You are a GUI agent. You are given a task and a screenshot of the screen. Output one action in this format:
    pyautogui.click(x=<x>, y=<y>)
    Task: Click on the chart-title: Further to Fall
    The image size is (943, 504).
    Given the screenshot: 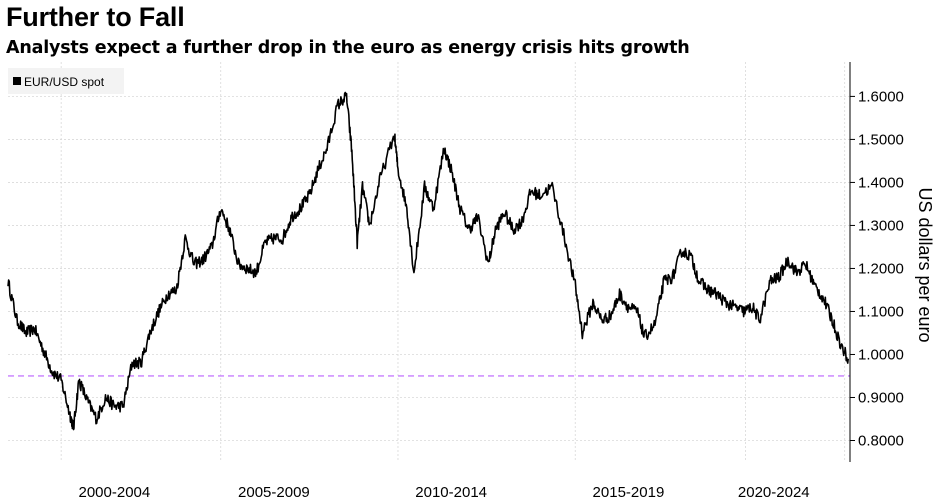 What is the action you would take?
    pyautogui.click(x=95, y=17)
    